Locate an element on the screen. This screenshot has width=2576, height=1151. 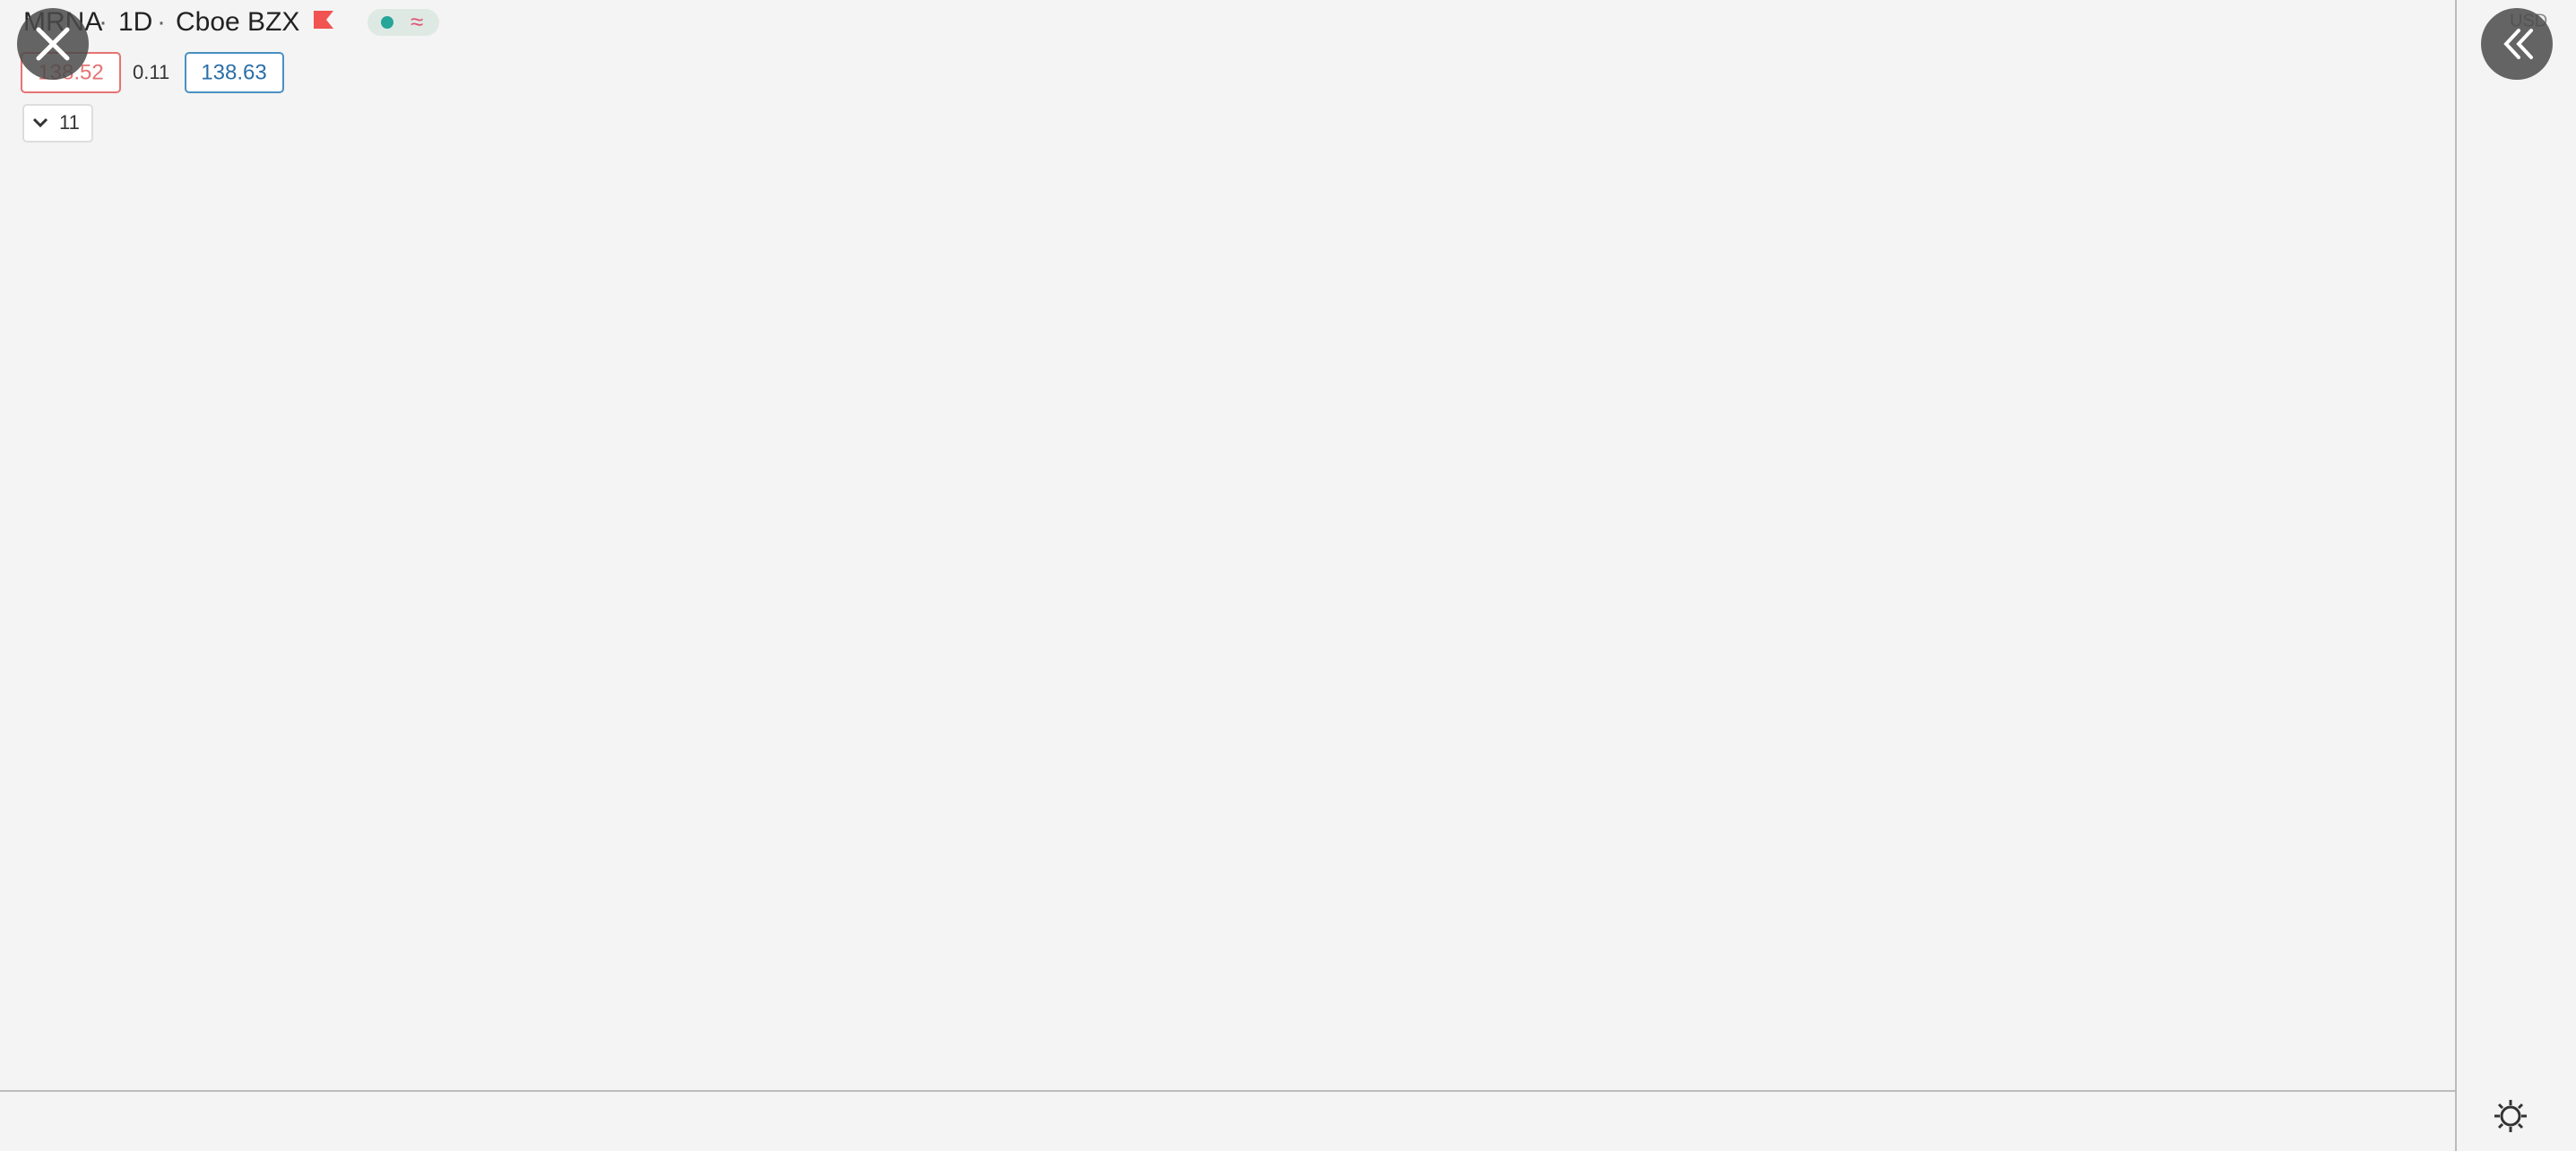
indicators-toggle is located at coordinates (57, 123).